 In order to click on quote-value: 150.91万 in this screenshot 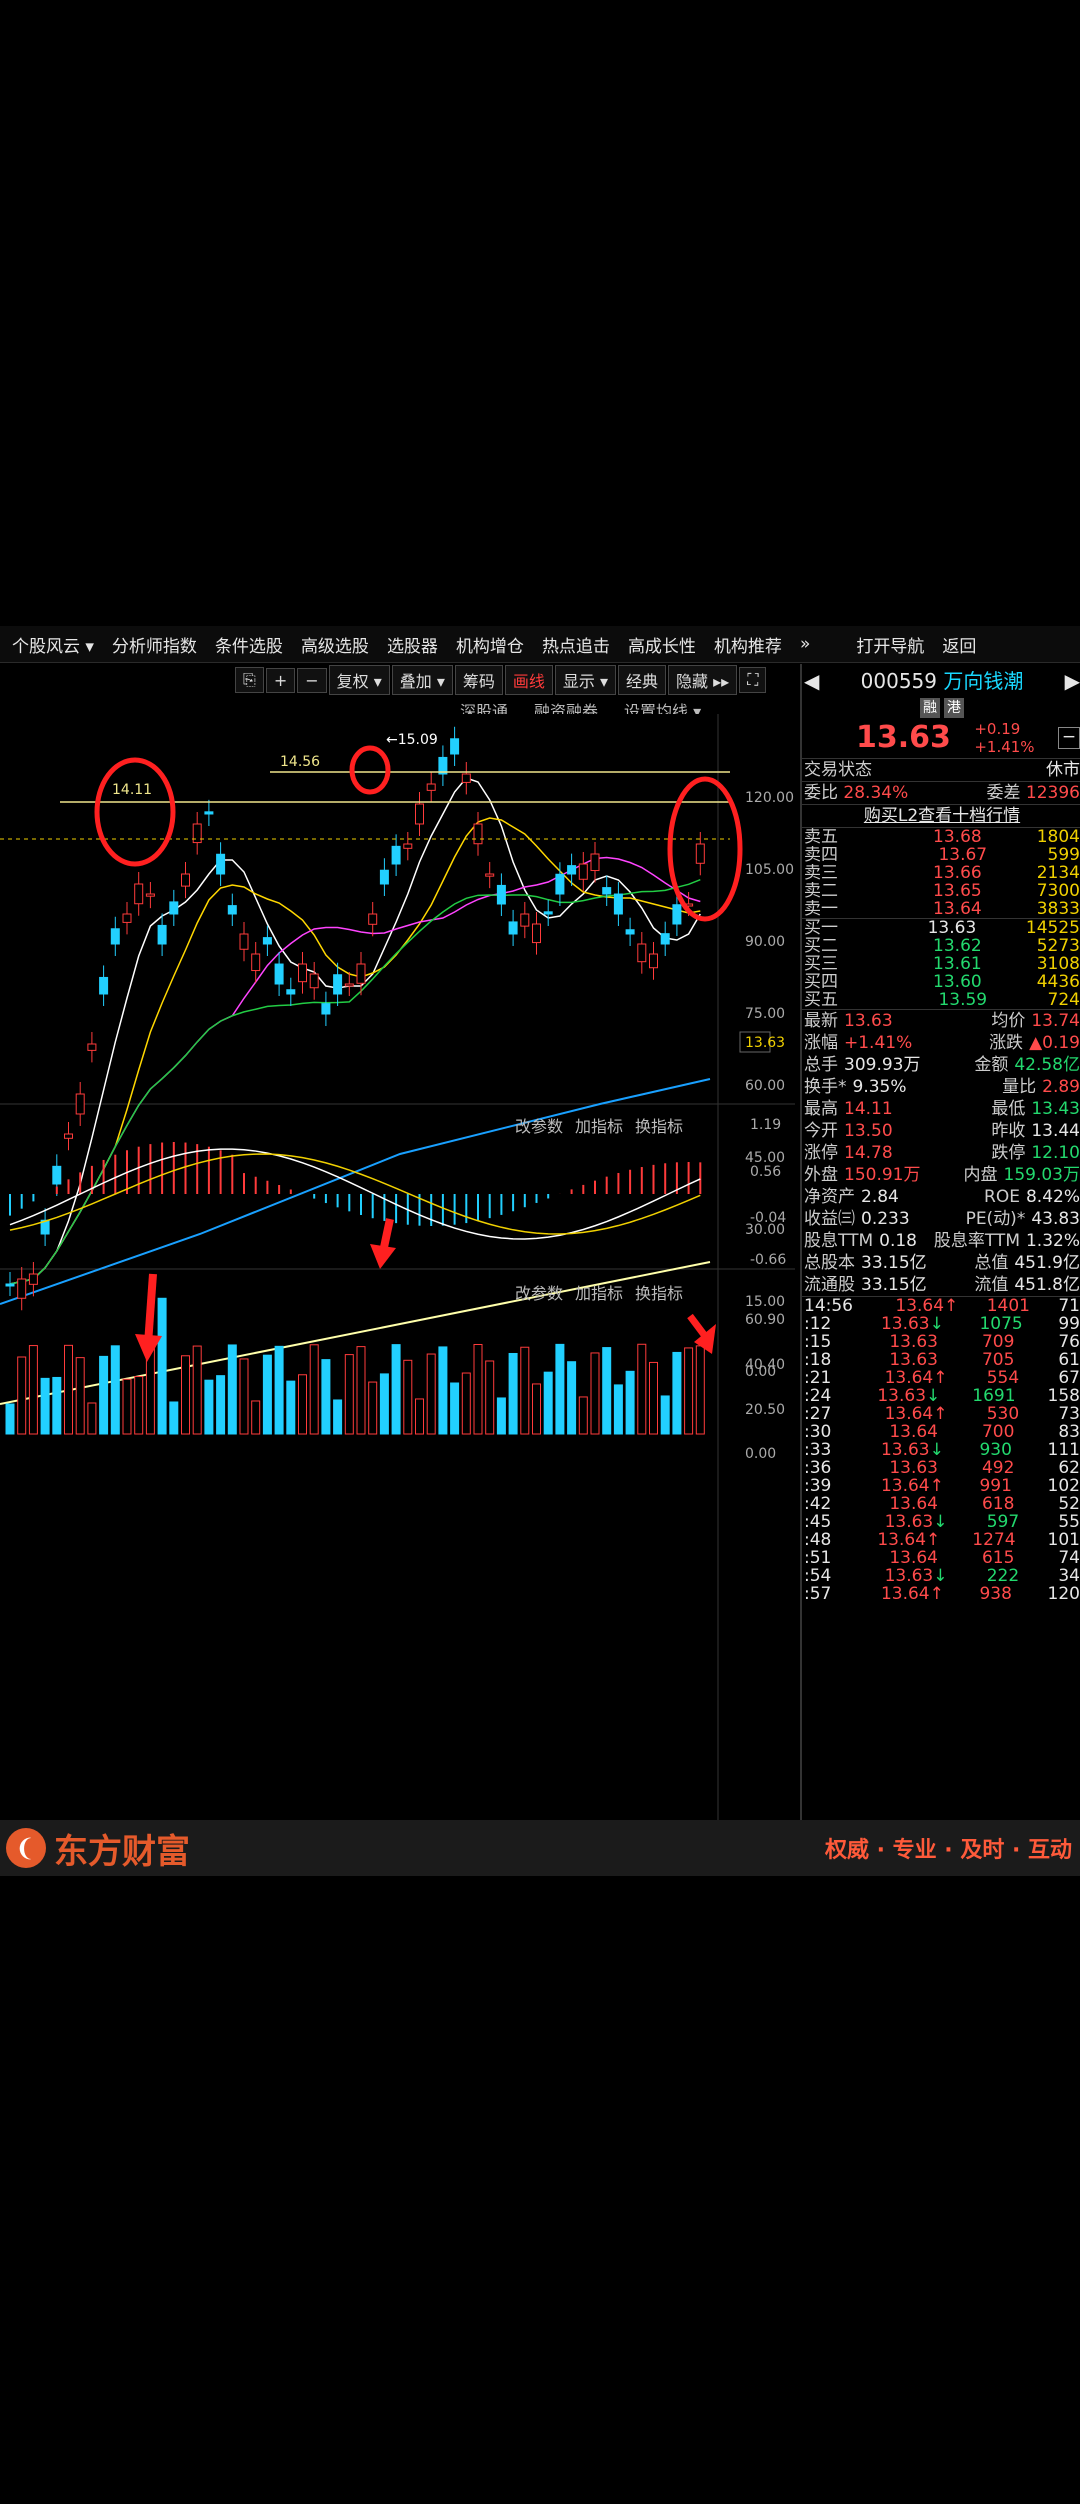, I will do `click(882, 1175)`.